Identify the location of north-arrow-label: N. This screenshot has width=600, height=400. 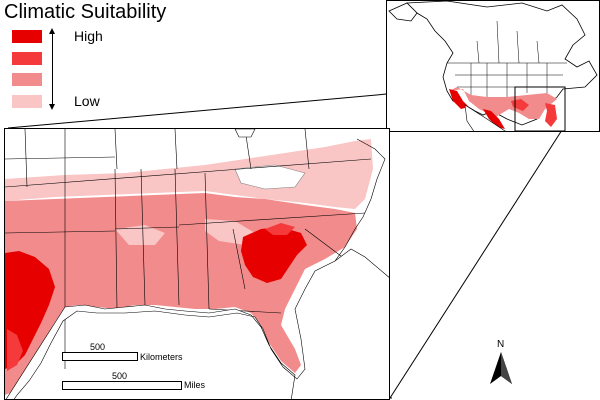
(501, 344).